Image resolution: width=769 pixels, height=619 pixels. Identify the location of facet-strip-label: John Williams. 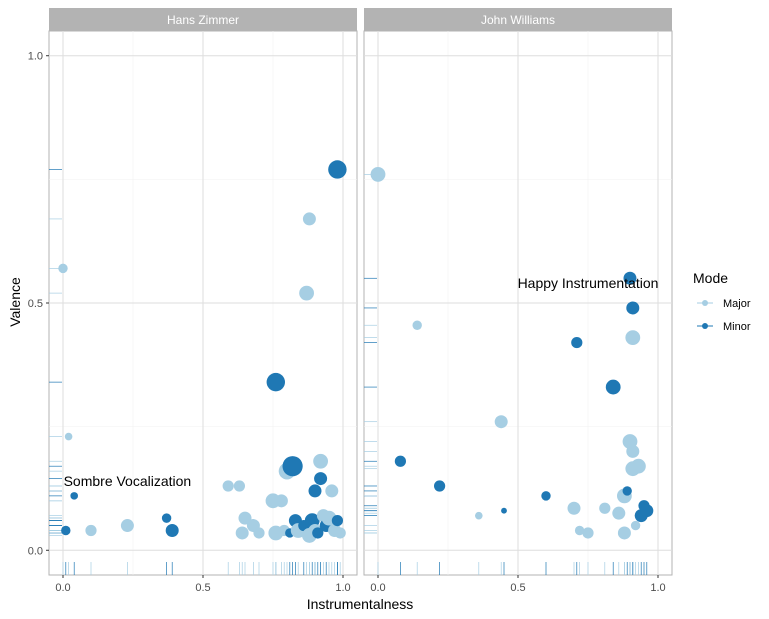
(518, 20).